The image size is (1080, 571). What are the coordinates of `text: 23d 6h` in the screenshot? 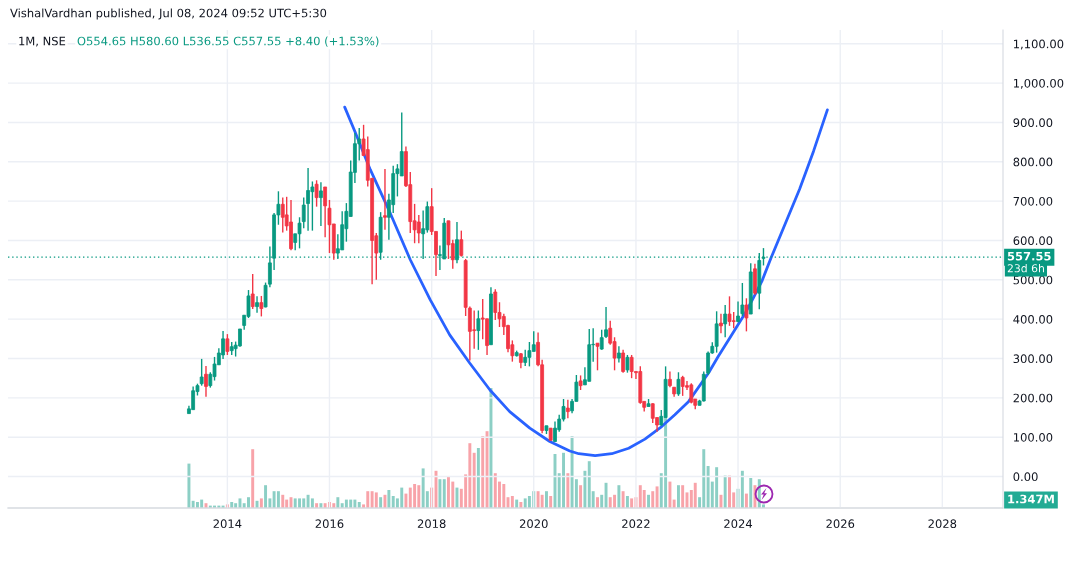 It's located at (1025, 268).